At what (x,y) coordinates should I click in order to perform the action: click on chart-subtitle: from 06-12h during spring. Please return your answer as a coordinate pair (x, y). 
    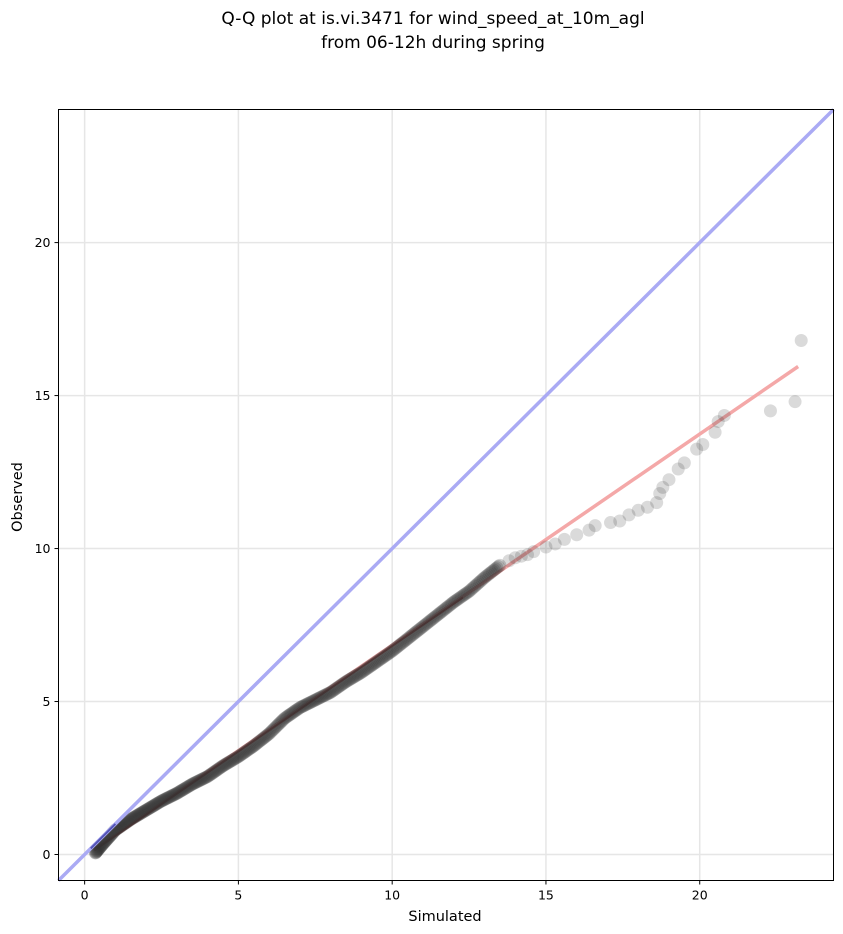
    Looking at the image, I should click on (433, 43).